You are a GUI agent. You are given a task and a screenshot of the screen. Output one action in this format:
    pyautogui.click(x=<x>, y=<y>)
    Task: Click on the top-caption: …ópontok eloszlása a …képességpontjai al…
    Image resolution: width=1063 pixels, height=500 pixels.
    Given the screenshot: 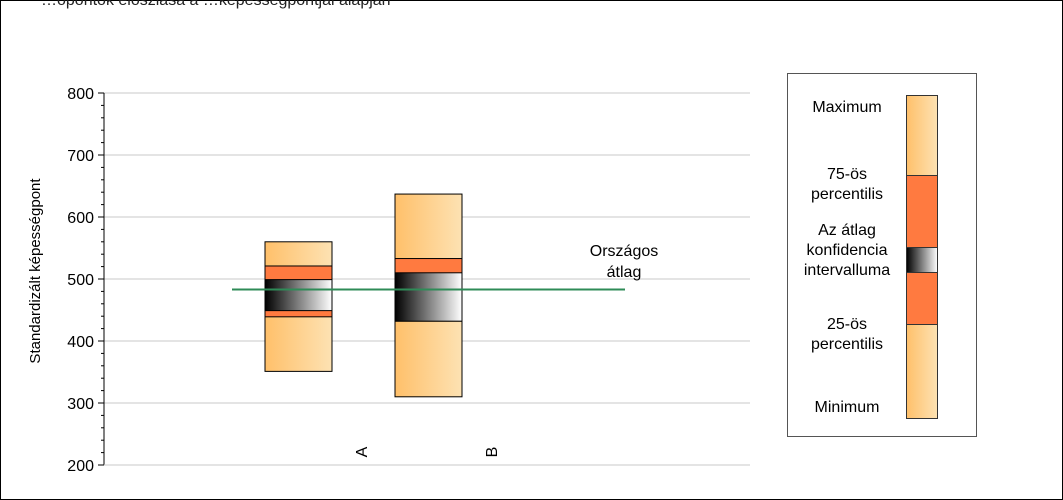 What is the action you would take?
    pyautogui.click(x=216, y=4)
    